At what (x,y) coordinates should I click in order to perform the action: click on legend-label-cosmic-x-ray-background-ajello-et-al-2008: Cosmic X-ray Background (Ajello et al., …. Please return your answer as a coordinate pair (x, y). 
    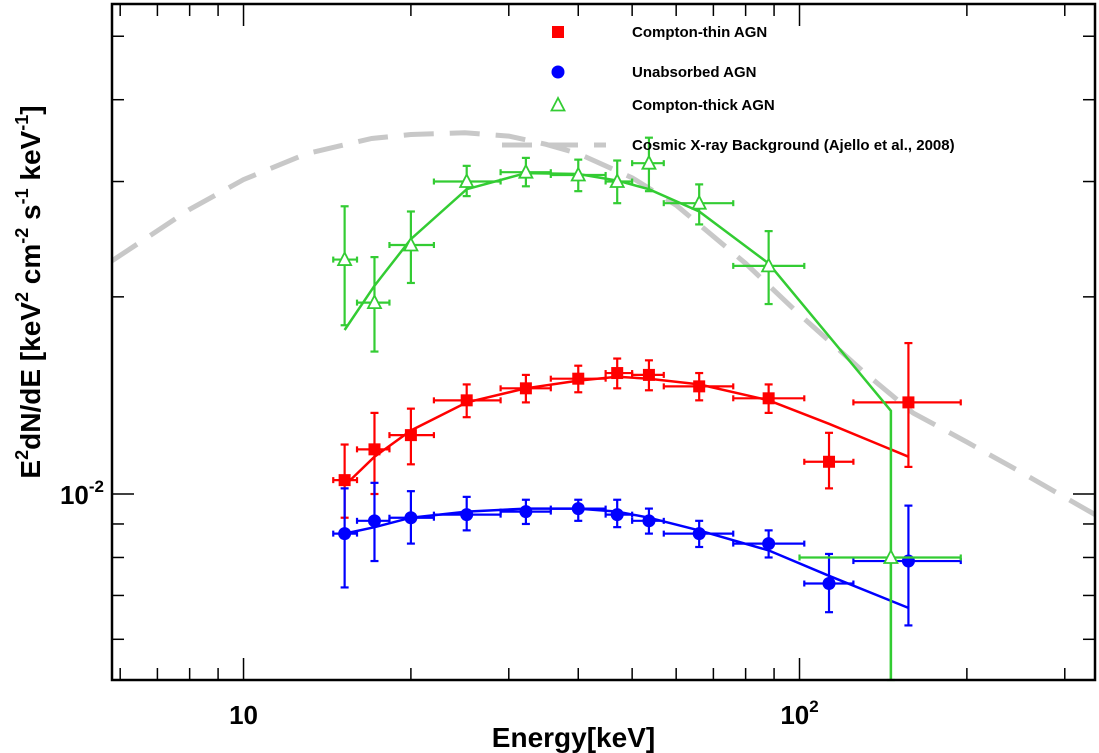
    Looking at the image, I should click on (793, 145).